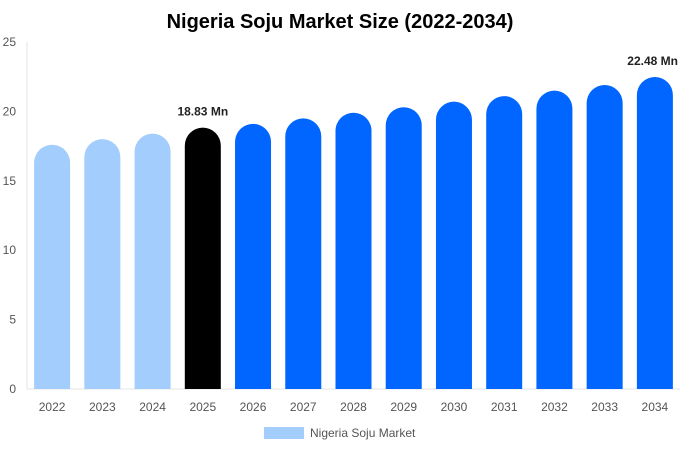 This screenshot has height=450, width=680. What do you see at coordinates (52, 407) in the screenshot?
I see `x-tick-label: 2022` at bounding box center [52, 407].